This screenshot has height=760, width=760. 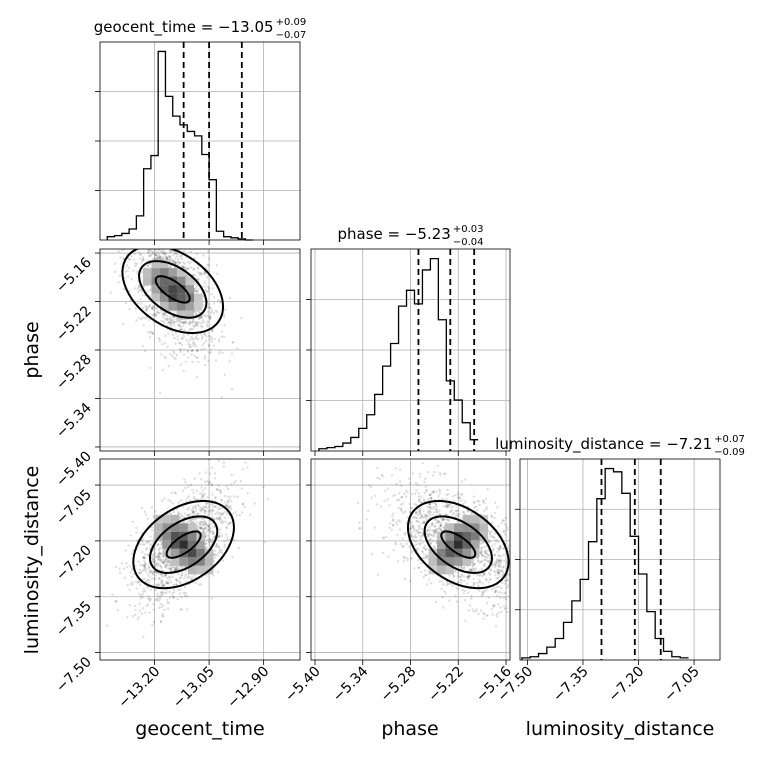 I want to click on phase-y-tick-label: −5.16, so click(x=74, y=275).